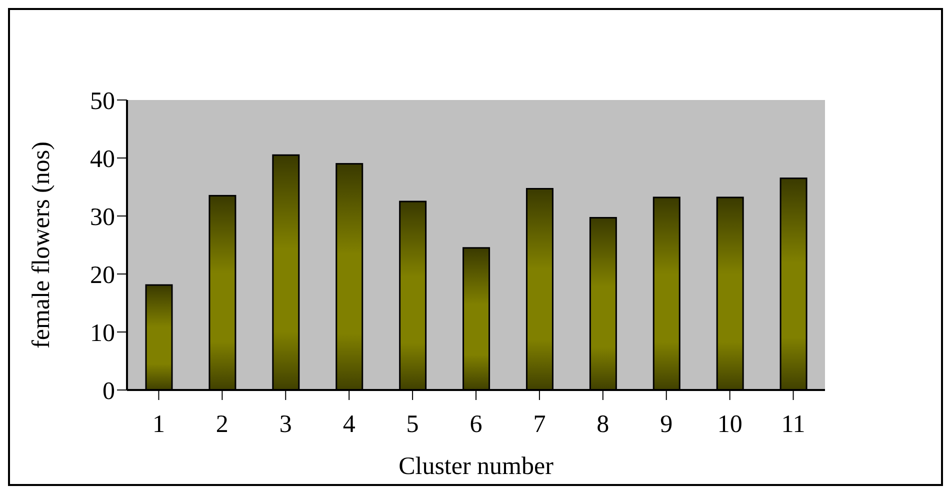 Image resolution: width=949 pixels, height=492 pixels. What do you see at coordinates (603, 424) in the screenshot?
I see `x-tick-label: 8` at bounding box center [603, 424].